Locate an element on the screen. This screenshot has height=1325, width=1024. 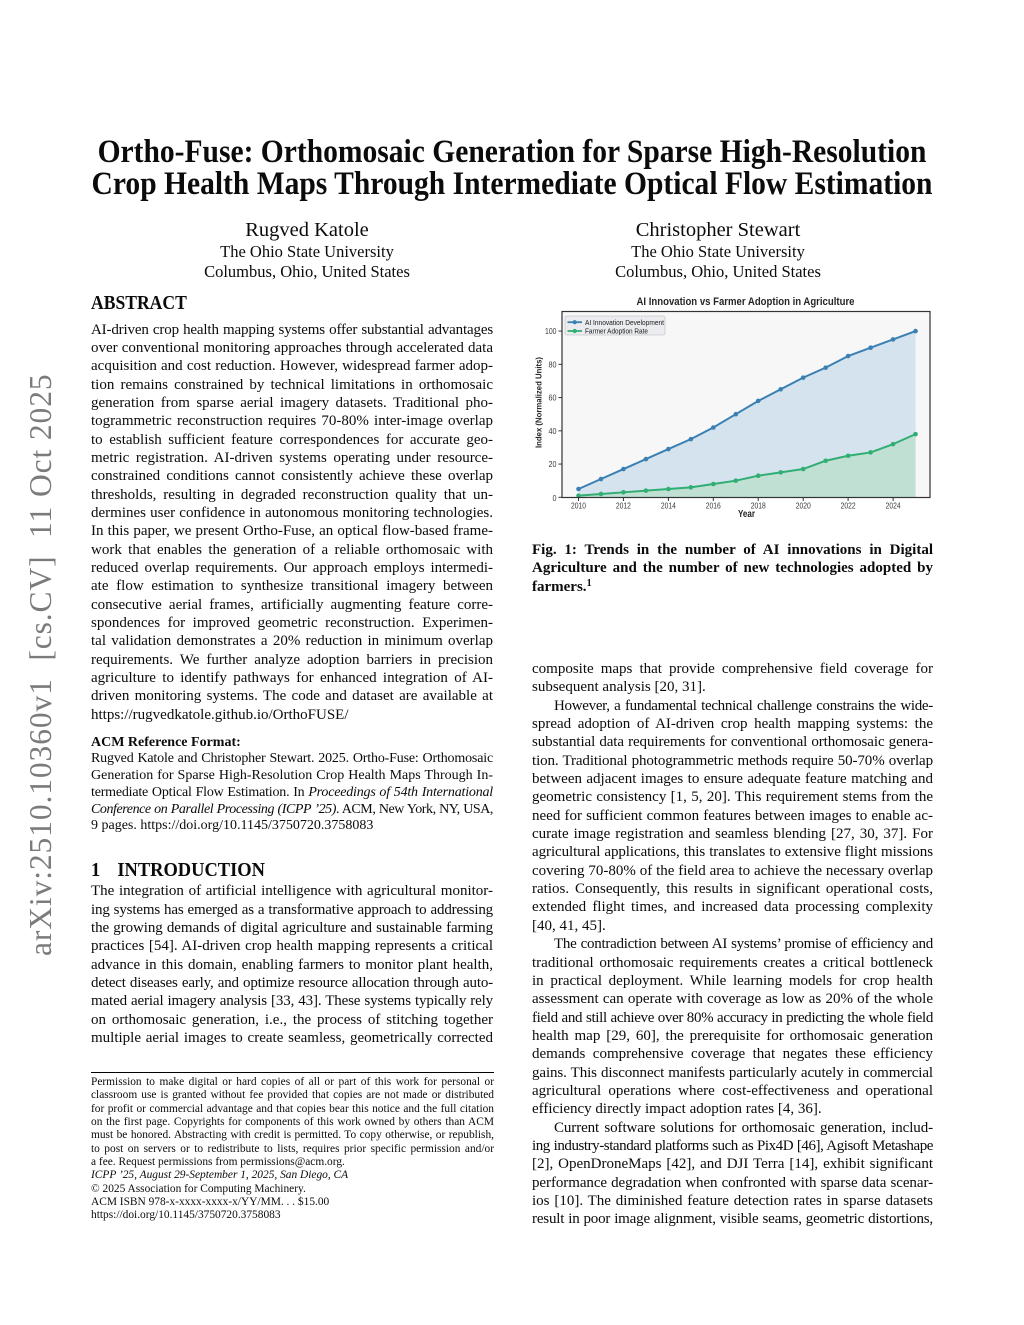
svg-text: 60 is located at coordinates (553, 398).